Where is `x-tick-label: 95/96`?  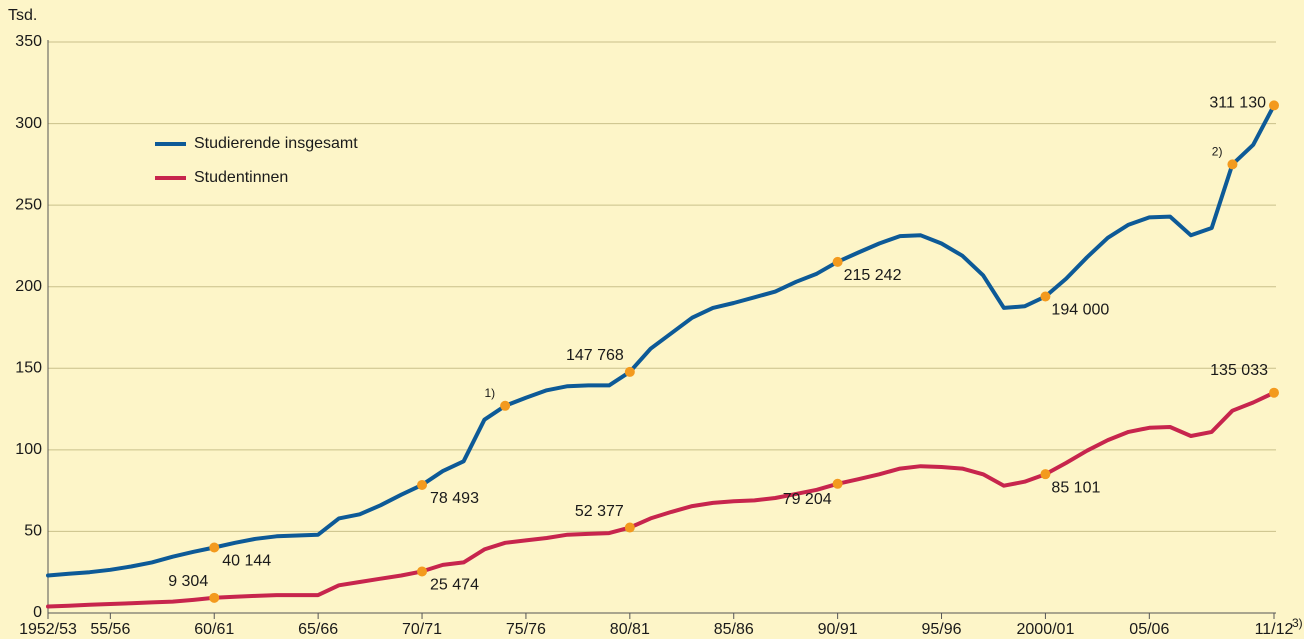 x-tick-label: 95/96 is located at coordinates (942, 629).